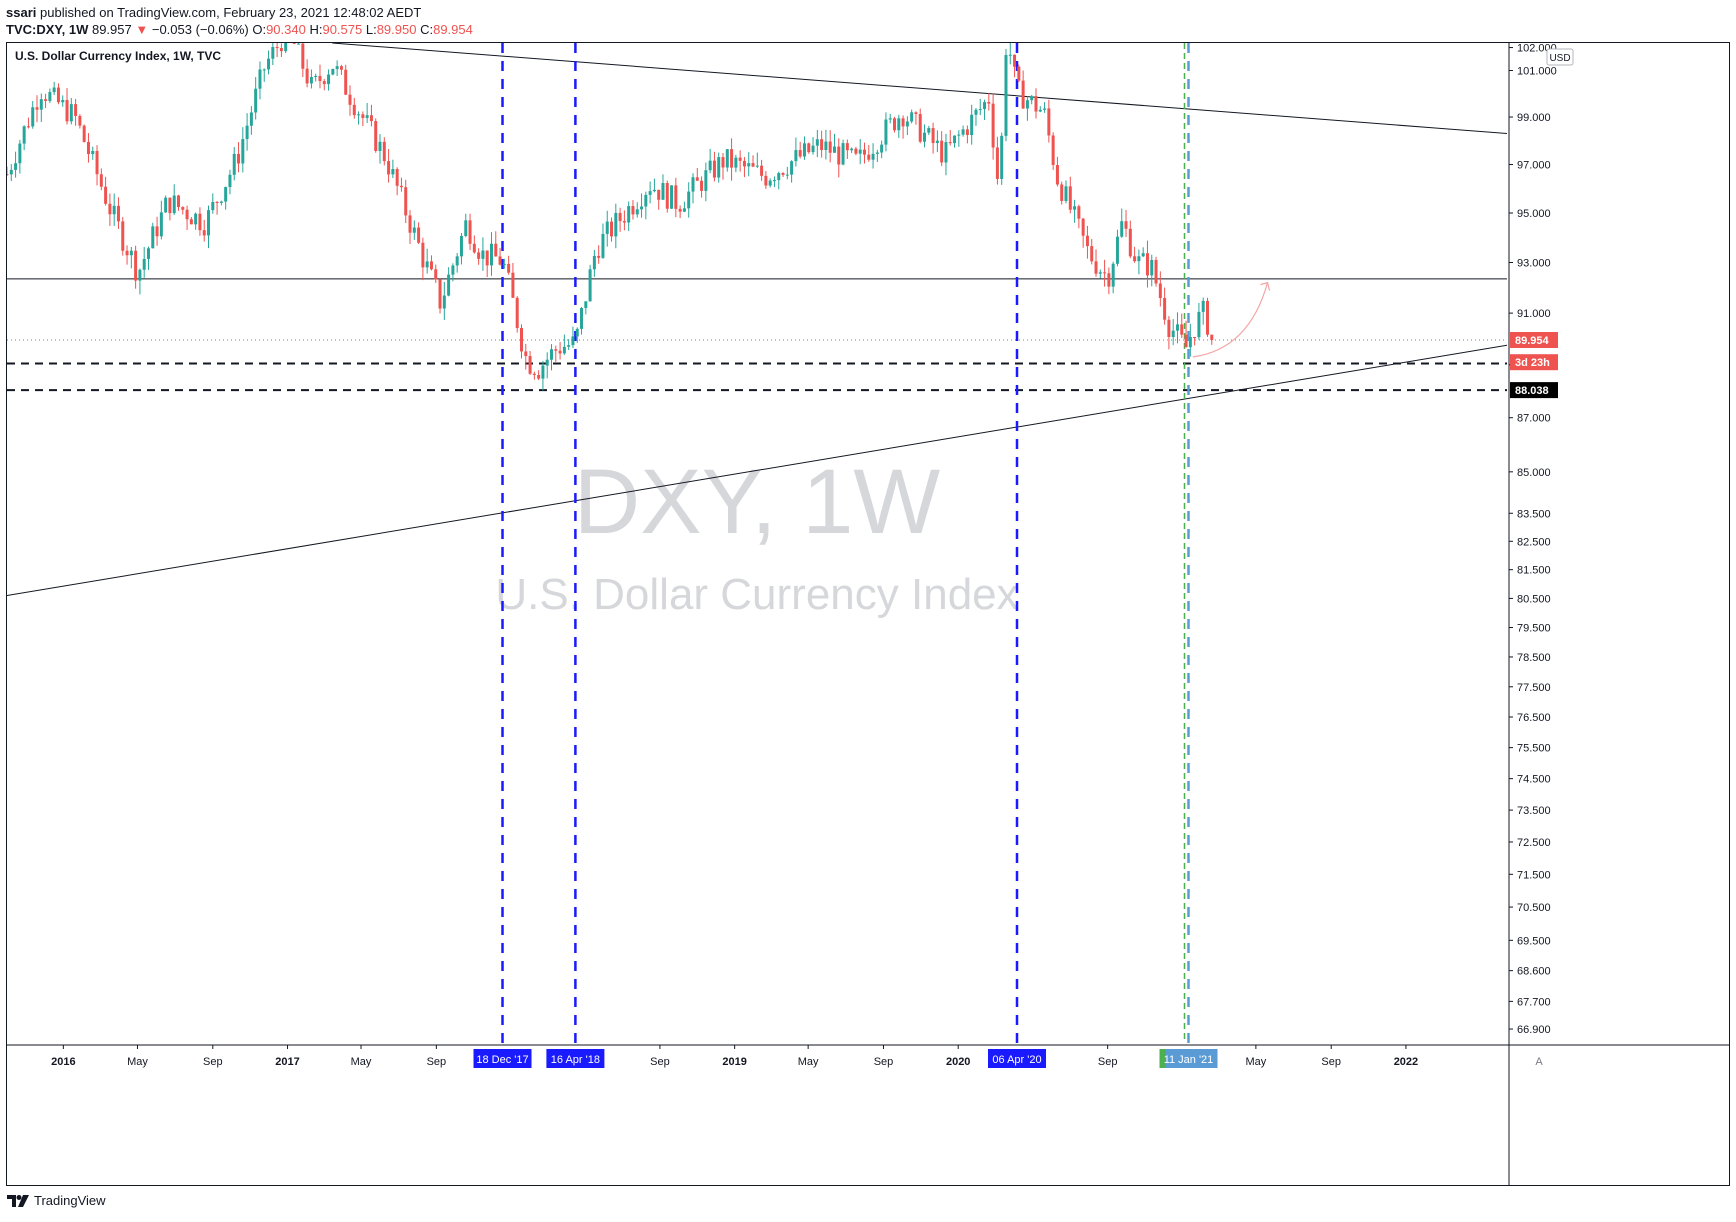 The image size is (1736, 1222). Describe the element at coordinates (18, 1200) in the screenshot. I see `tradingview-logo-icon` at that location.